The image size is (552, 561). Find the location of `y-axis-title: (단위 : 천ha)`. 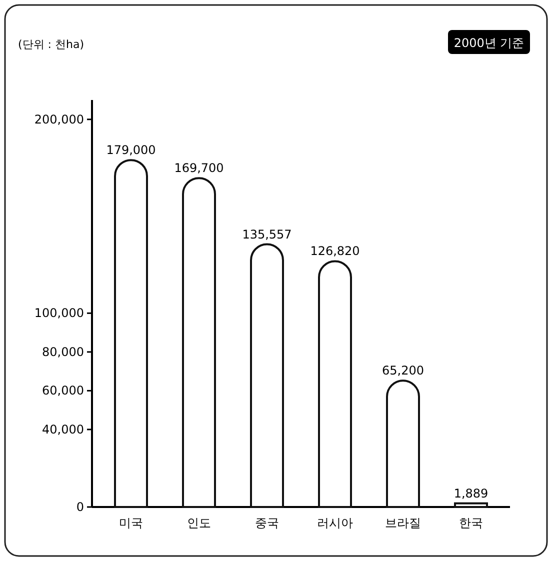

y-axis-title: (단위 : 천ha) is located at coordinates (51, 44).